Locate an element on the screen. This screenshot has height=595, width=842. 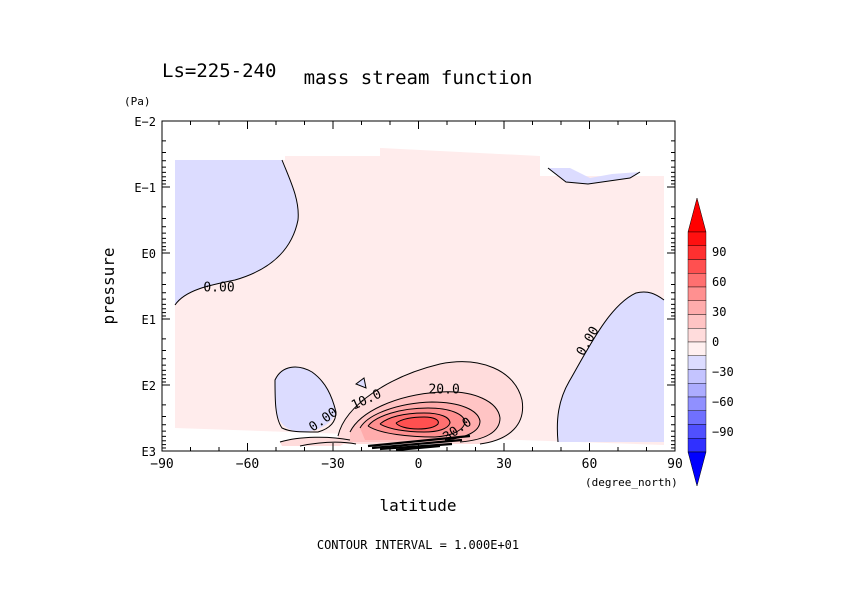
y-tick-label: E2 is located at coordinates (149, 386).